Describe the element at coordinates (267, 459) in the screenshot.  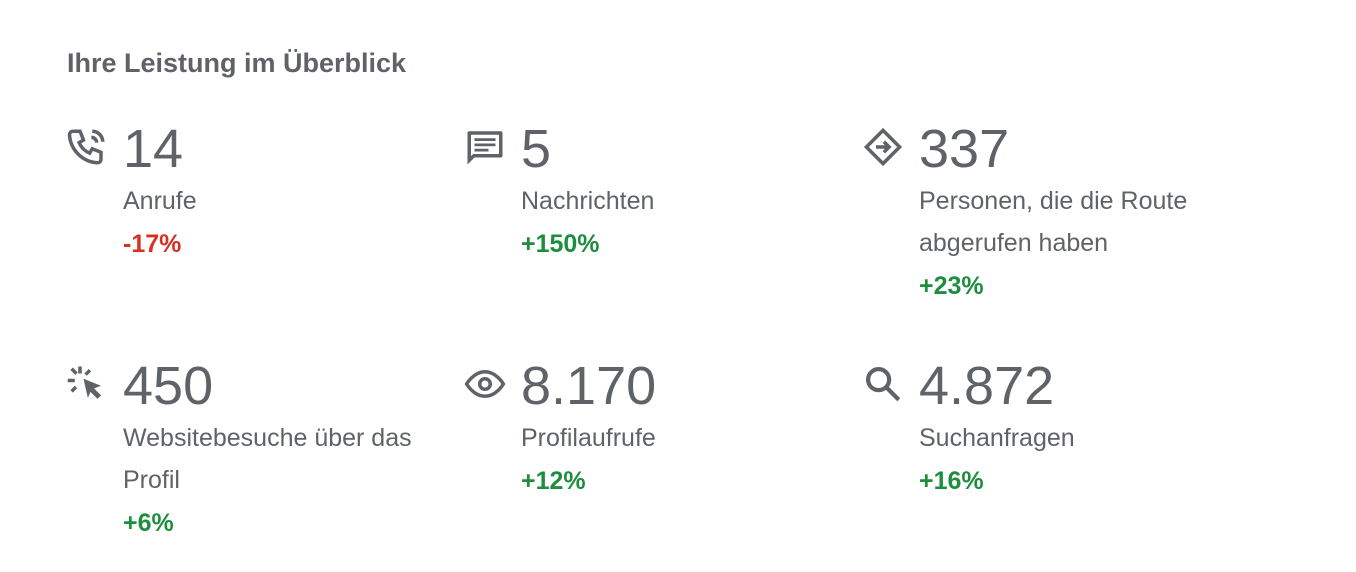
I see `metric-label: Websitebesuche über das Profil` at that location.